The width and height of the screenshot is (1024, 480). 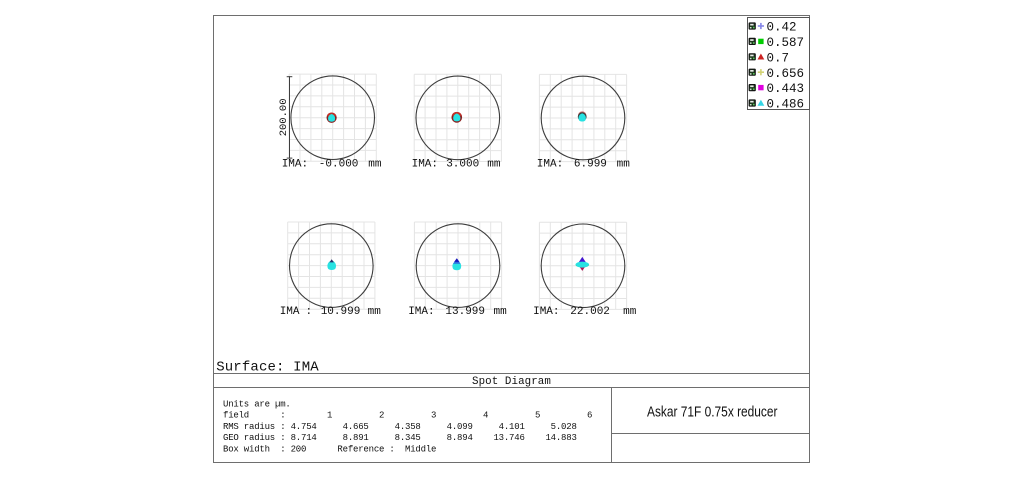 What do you see at coordinates (257, 405) in the screenshot?
I see `svg-text: Units are µm.` at bounding box center [257, 405].